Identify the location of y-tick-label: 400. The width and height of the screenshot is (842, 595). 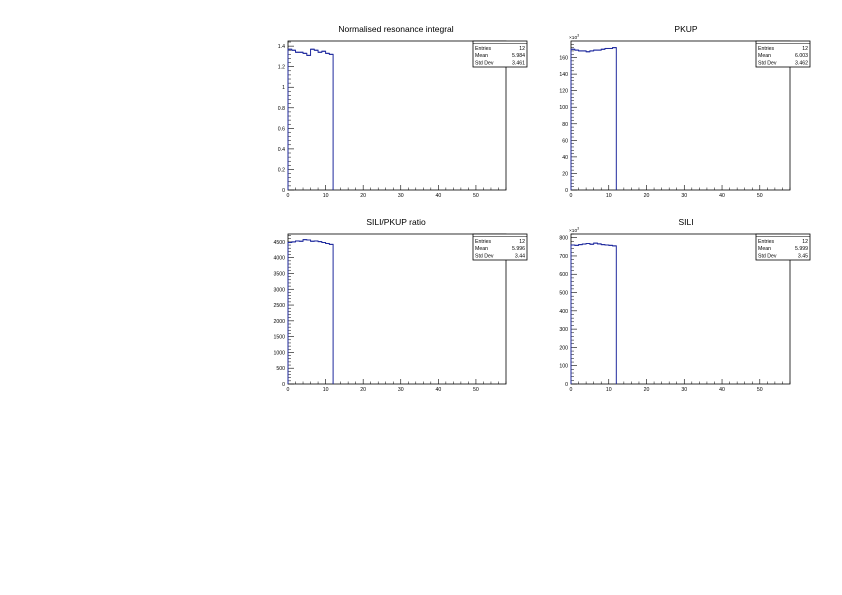
(563, 312).